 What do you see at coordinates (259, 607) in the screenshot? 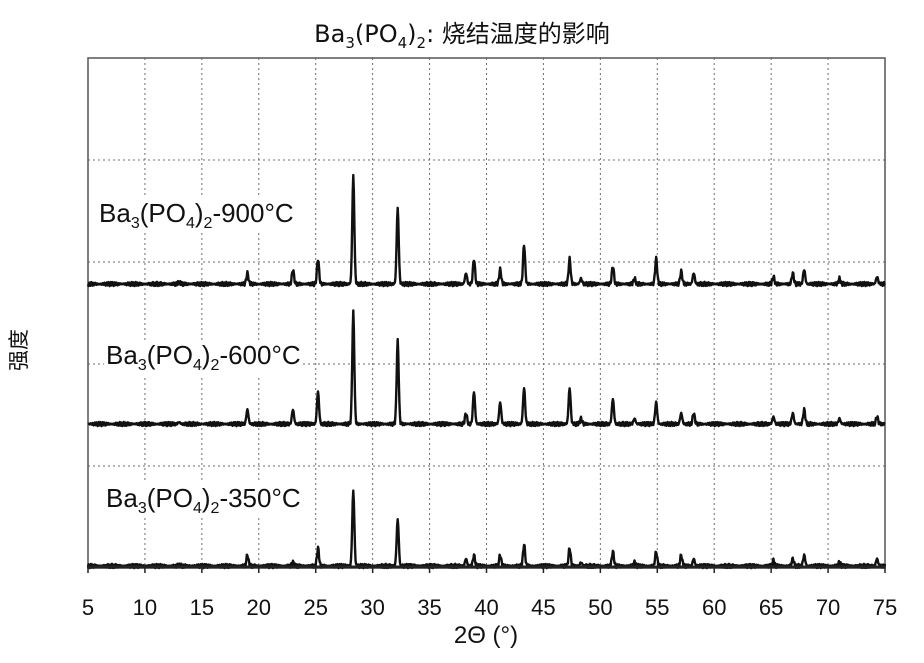
I see `x-tick-label: 20` at bounding box center [259, 607].